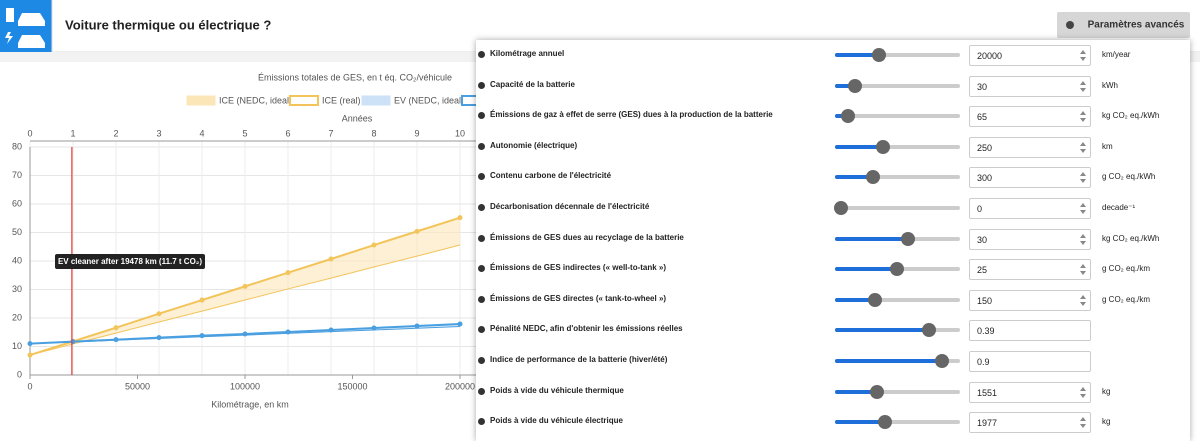  What do you see at coordinates (330, 133) in the screenshot?
I see `top-tick-label: 7` at bounding box center [330, 133].